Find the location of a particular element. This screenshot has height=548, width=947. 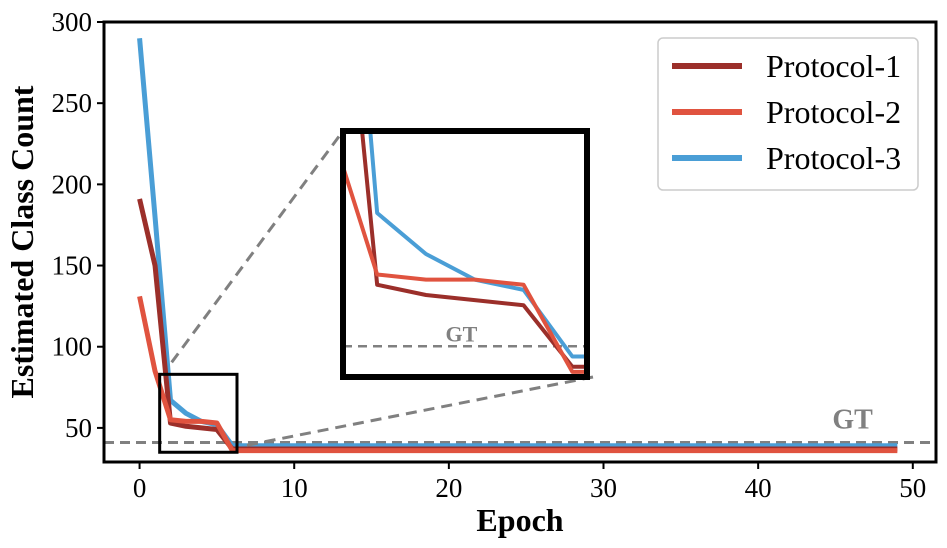

inset-plot is located at coordinates (465, 252).